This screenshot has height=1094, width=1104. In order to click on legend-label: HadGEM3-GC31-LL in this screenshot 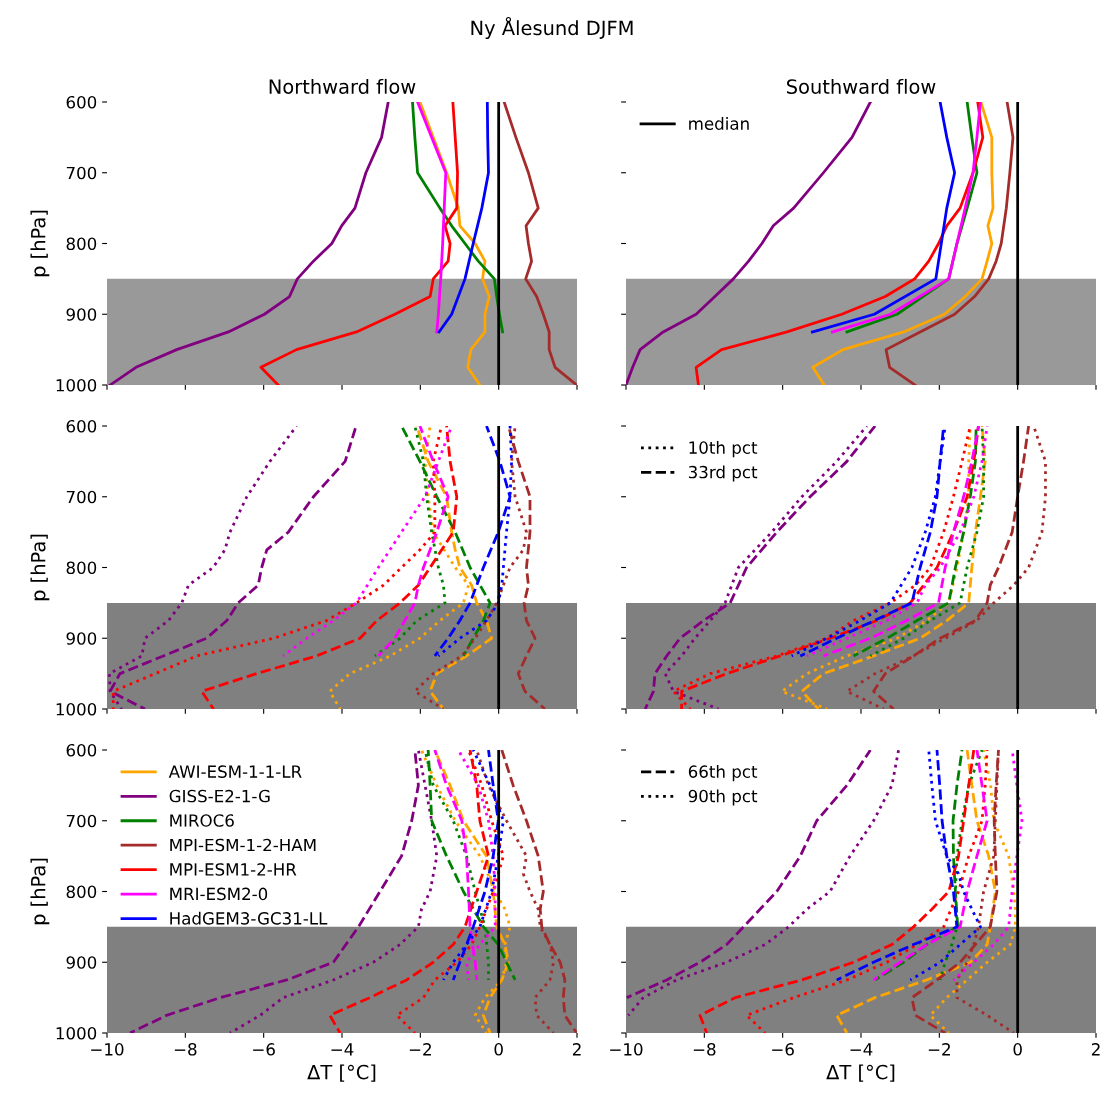, I will do `click(249, 918)`.